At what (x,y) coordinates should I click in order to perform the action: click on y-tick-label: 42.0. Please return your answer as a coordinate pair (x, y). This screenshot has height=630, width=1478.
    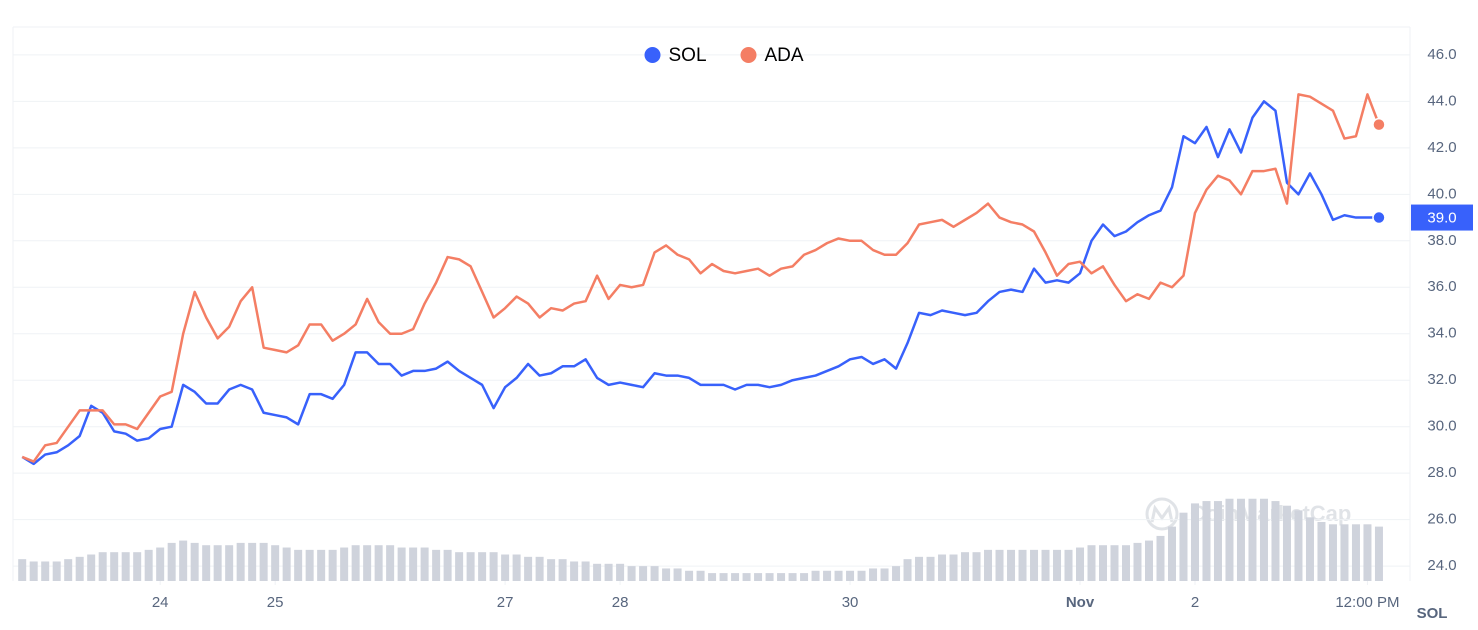
    Looking at the image, I should click on (1441, 147).